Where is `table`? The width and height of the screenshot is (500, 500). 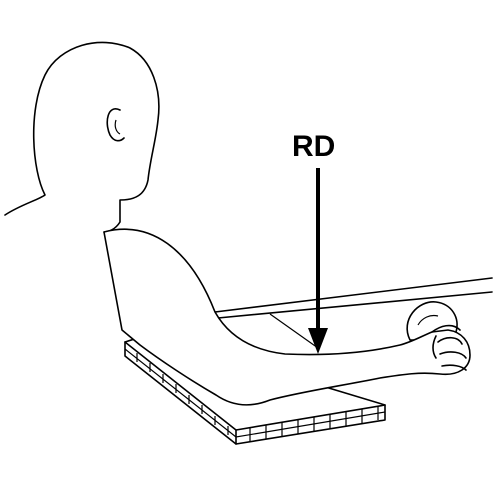 table is located at coordinates (353, 313).